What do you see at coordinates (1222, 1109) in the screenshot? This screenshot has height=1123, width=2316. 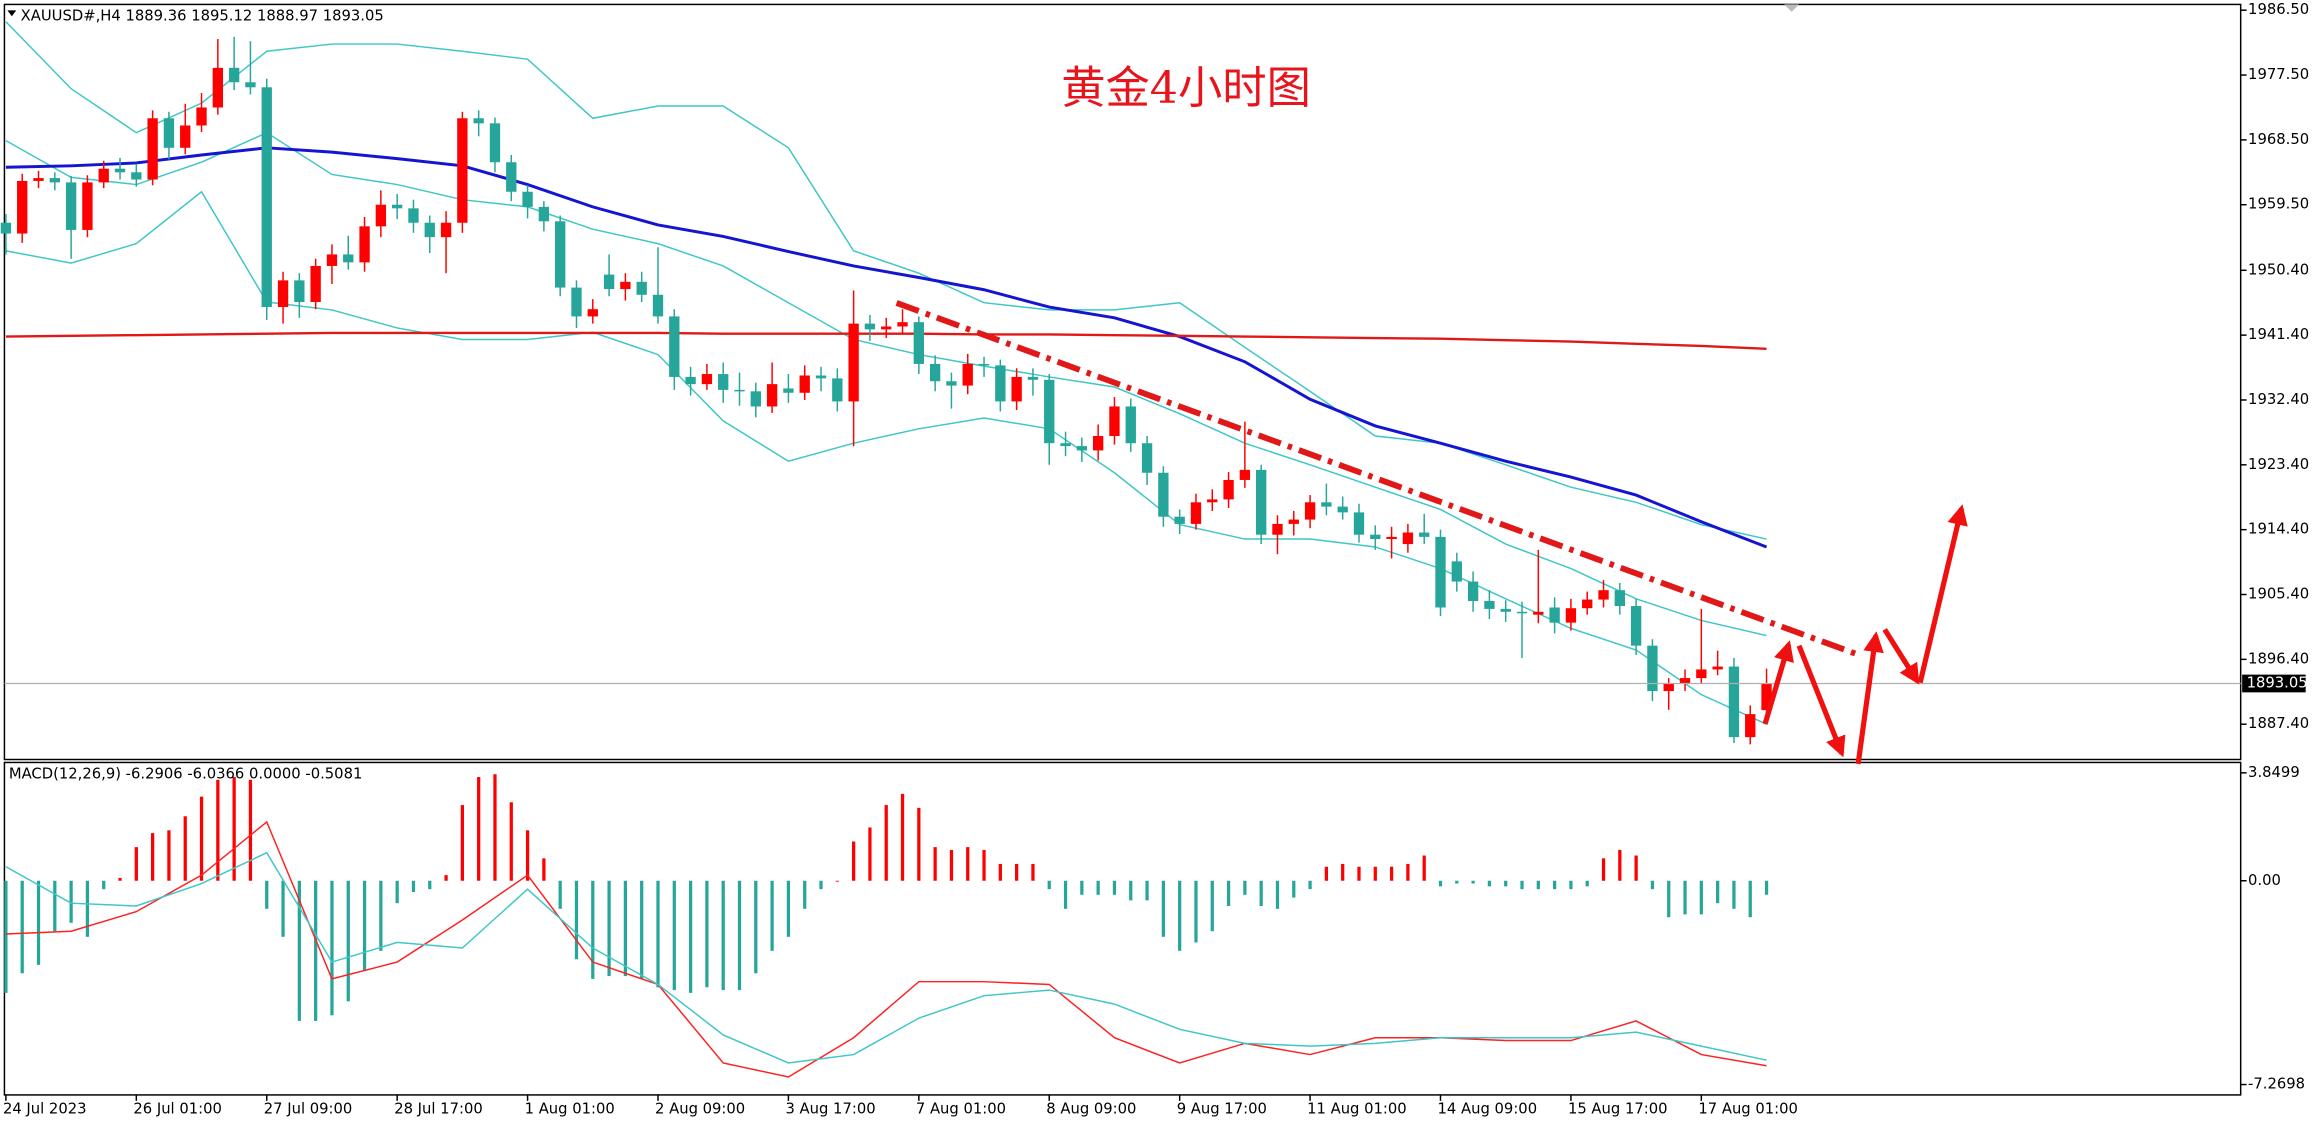 I see `x-tick-label: 9 Aug 17:00` at bounding box center [1222, 1109].